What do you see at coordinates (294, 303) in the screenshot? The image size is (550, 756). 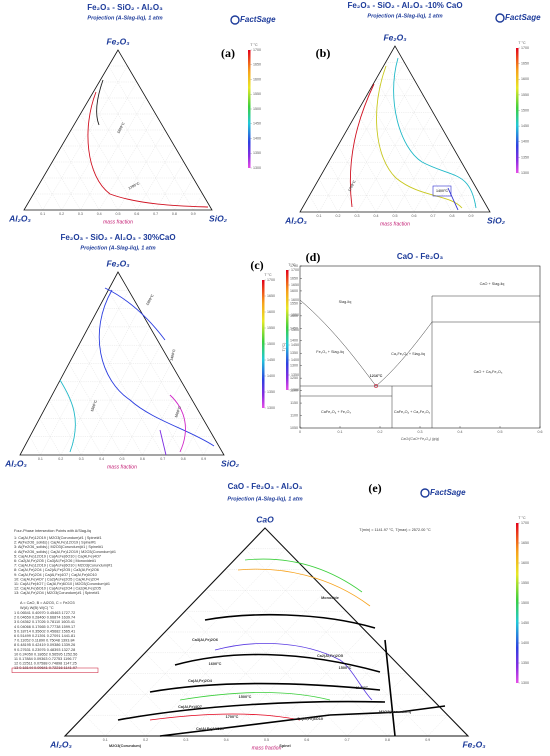 I see `y-tick-label: 1550` at bounding box center [294, 303].